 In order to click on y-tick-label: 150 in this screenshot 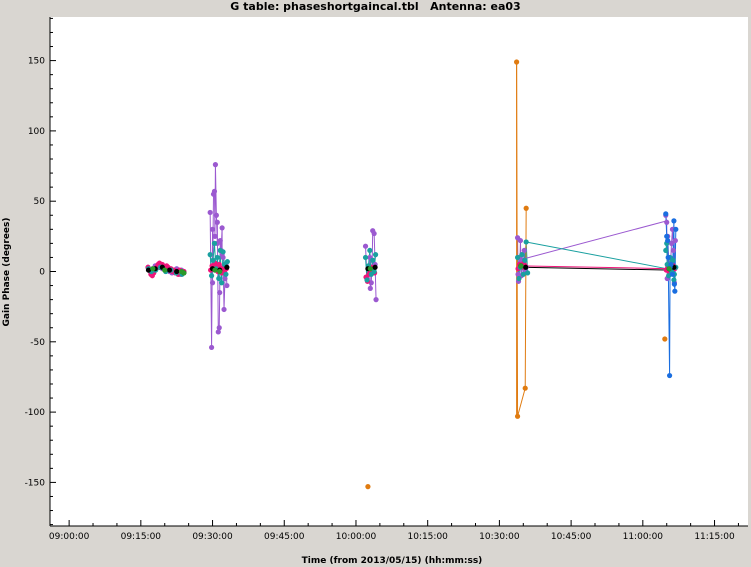, I will do `click(36, 62)`.